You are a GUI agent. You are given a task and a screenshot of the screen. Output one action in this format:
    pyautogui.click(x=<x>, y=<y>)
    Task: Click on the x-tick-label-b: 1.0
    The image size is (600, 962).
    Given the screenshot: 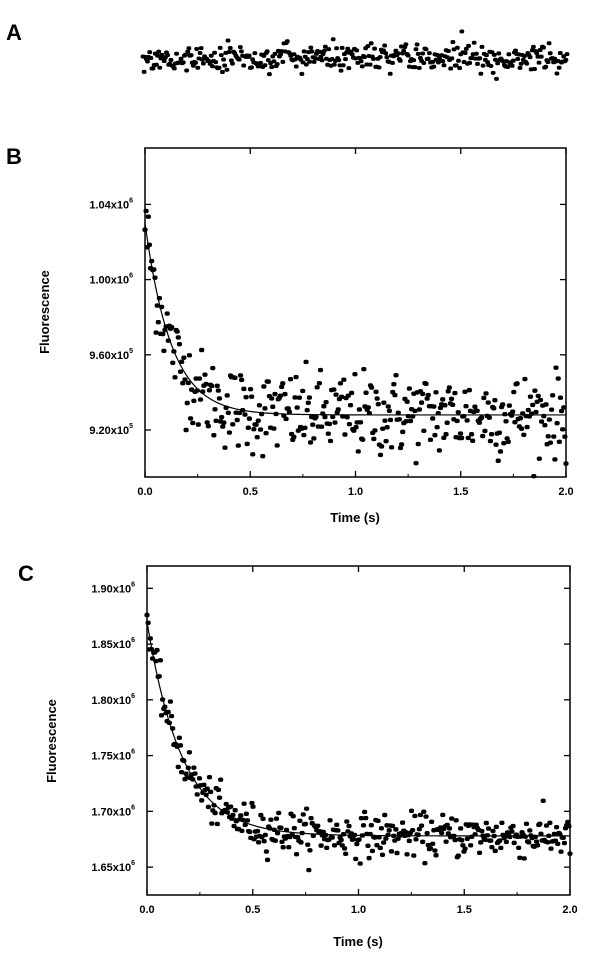 What is the action you would take?
    pyautogui.click(x=355, y=492)
    